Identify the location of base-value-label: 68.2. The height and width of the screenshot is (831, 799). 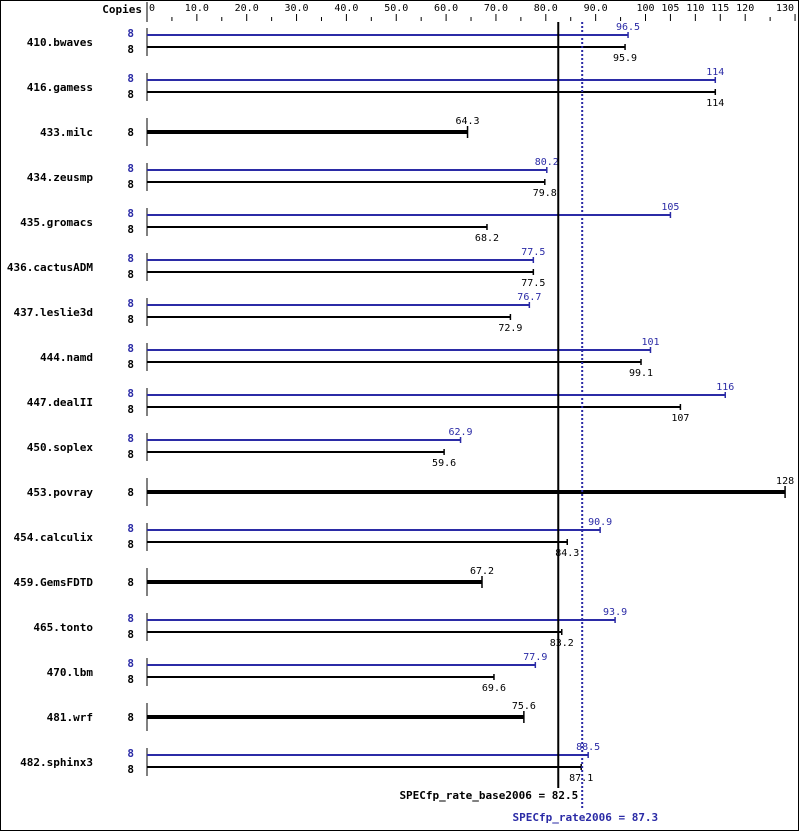
(487, 238).